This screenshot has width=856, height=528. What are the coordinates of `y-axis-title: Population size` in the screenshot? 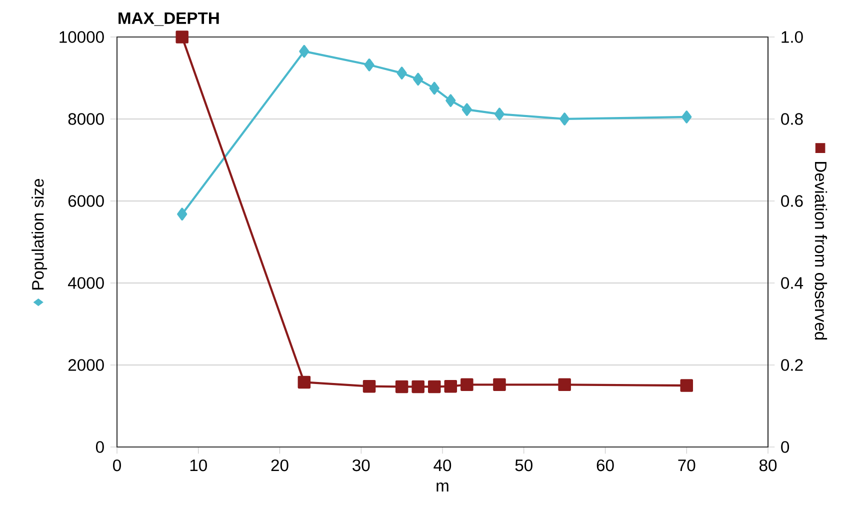 It's located at (40, 234).